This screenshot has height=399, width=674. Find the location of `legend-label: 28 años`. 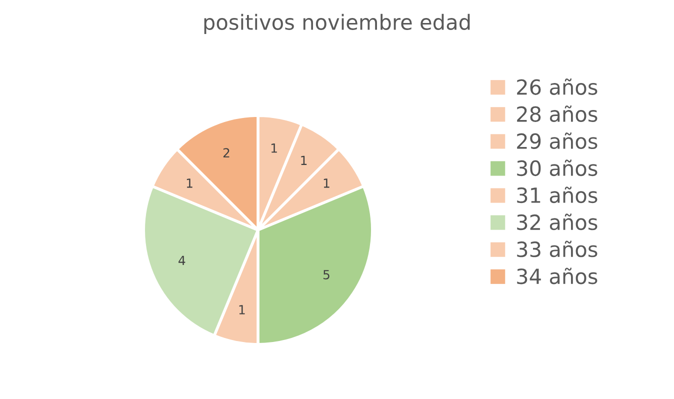

legend-label: 28 años is located at coordinates (557, 114).